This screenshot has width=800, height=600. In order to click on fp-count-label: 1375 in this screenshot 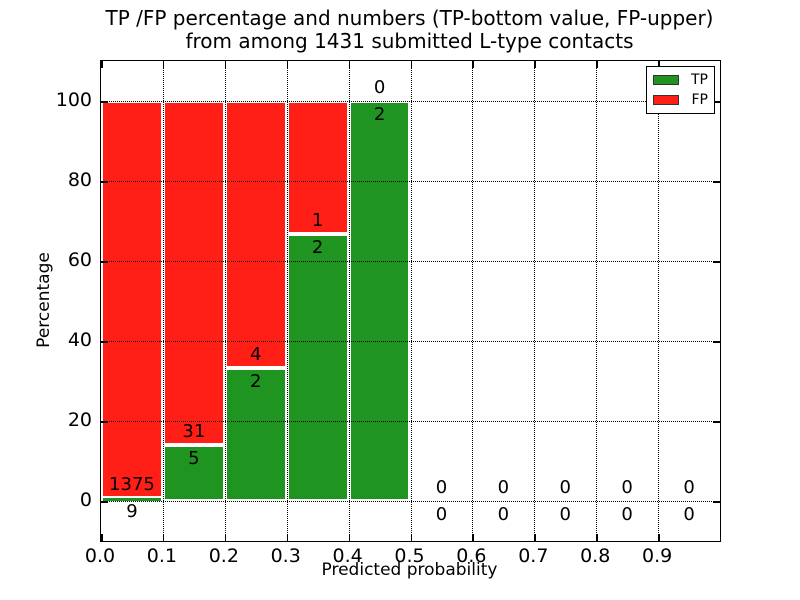, I will do `click(132, 485)`.